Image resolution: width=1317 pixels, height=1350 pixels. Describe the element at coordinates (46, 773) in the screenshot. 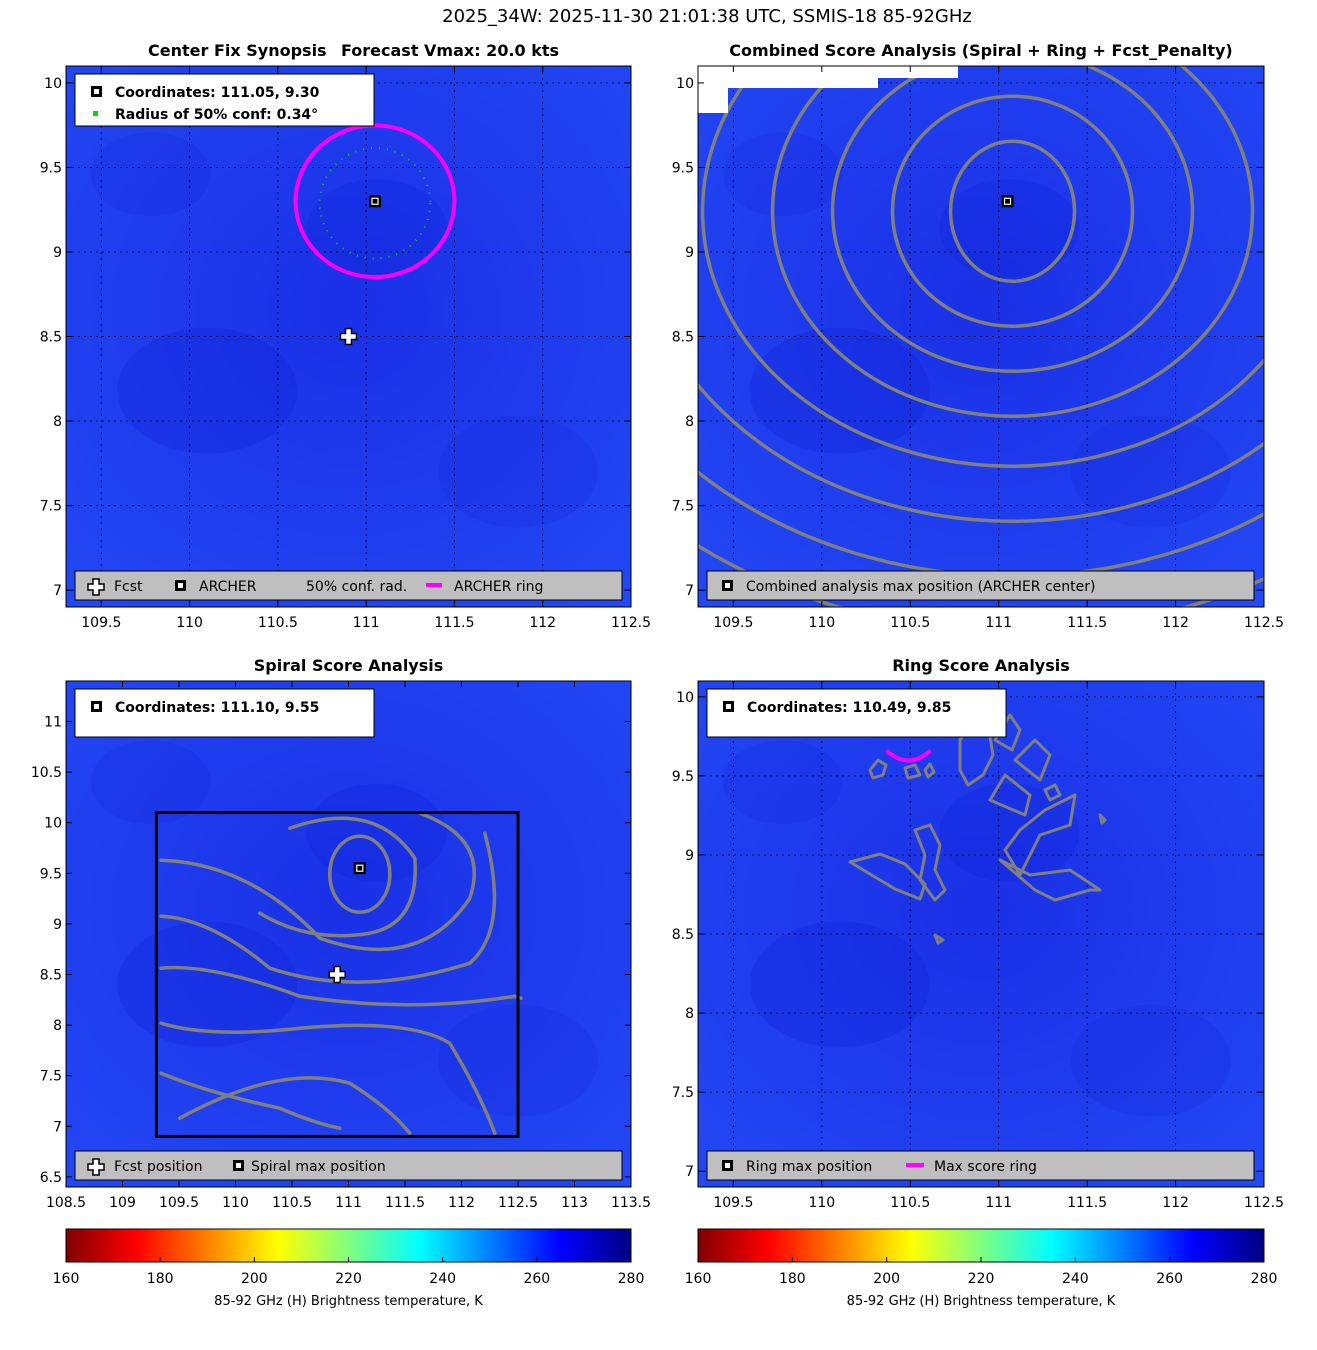

I see `y-tick-label: 10.5` at that location.